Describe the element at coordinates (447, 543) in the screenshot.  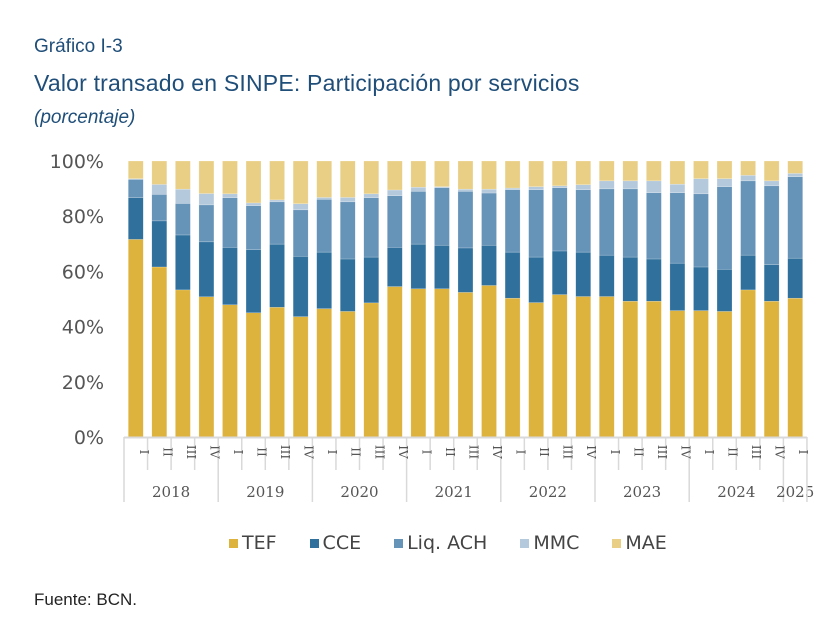
I see `legend-label: Liq. ACH` at that location.